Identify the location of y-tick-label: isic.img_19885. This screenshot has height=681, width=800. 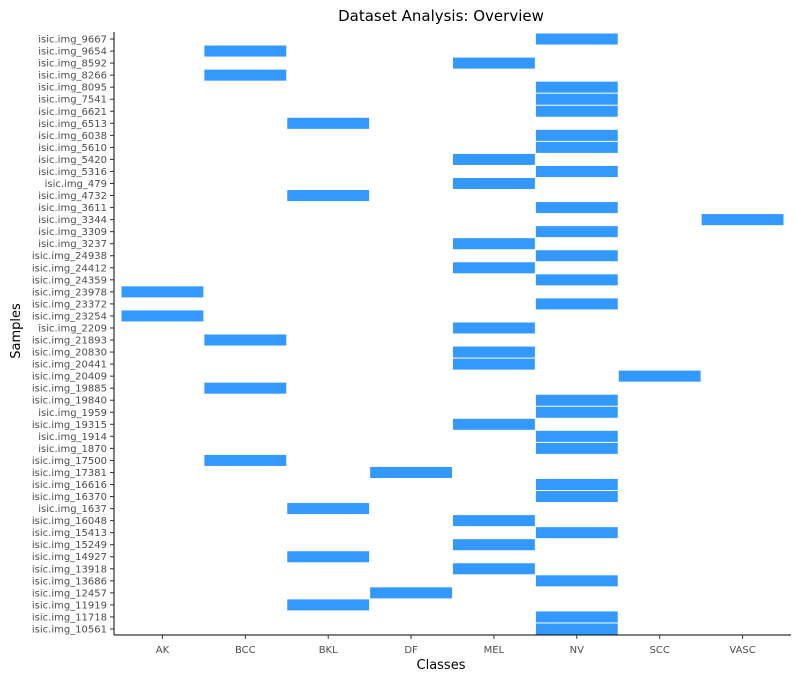
(69, 389).